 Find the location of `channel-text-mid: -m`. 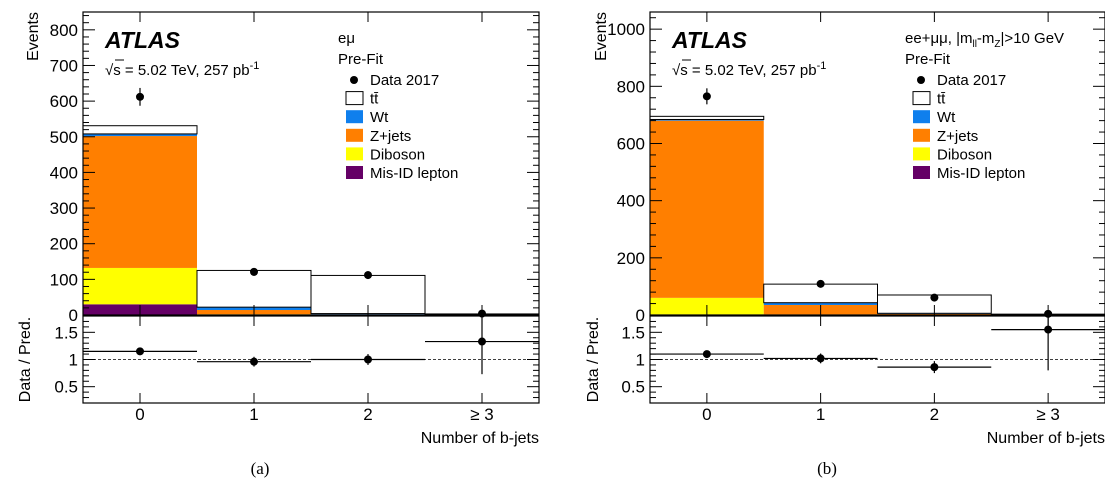

channel-text-mid: -m is located at coordinates (986, 38).